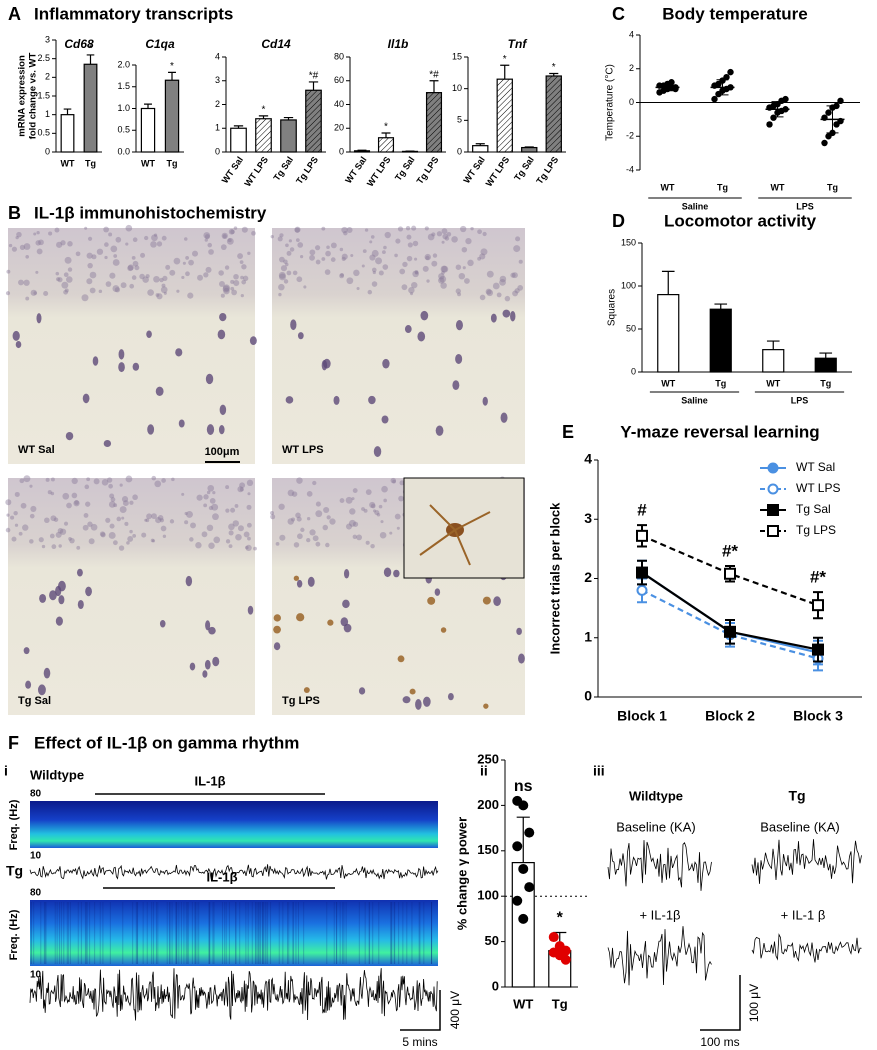 The image size is (877, 1050). Describe the element at coordinates (217, 151) in the screenshot. I see `y-tick-label: 0` at that location.